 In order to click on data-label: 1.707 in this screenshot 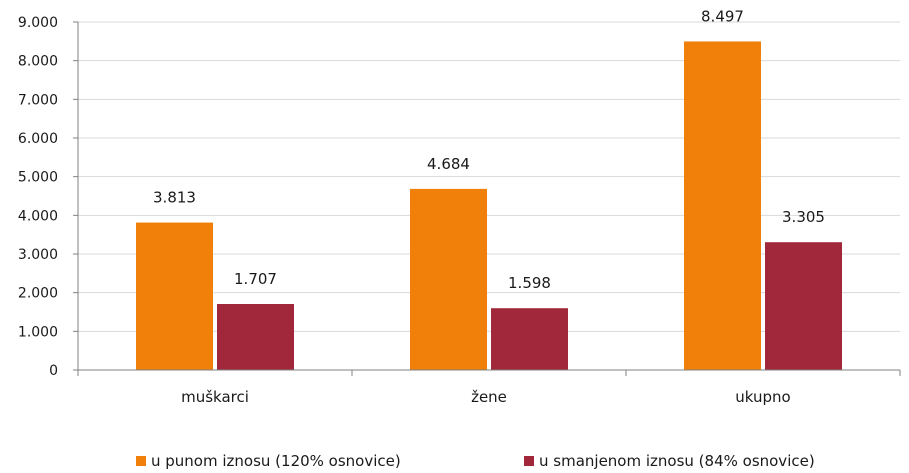, I will do `click(255, 279)`.